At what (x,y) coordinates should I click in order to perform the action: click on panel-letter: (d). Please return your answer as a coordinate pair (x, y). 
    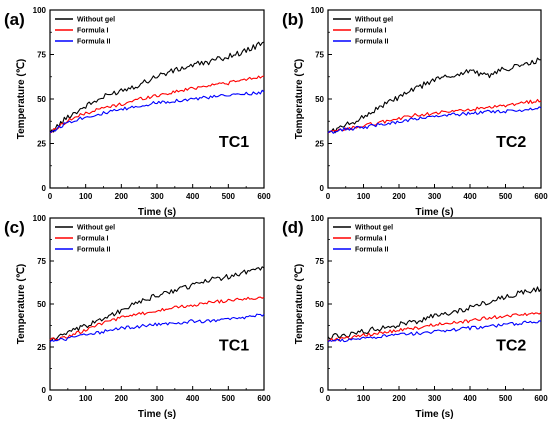
    Looking at the image, I should click on (293, 227).